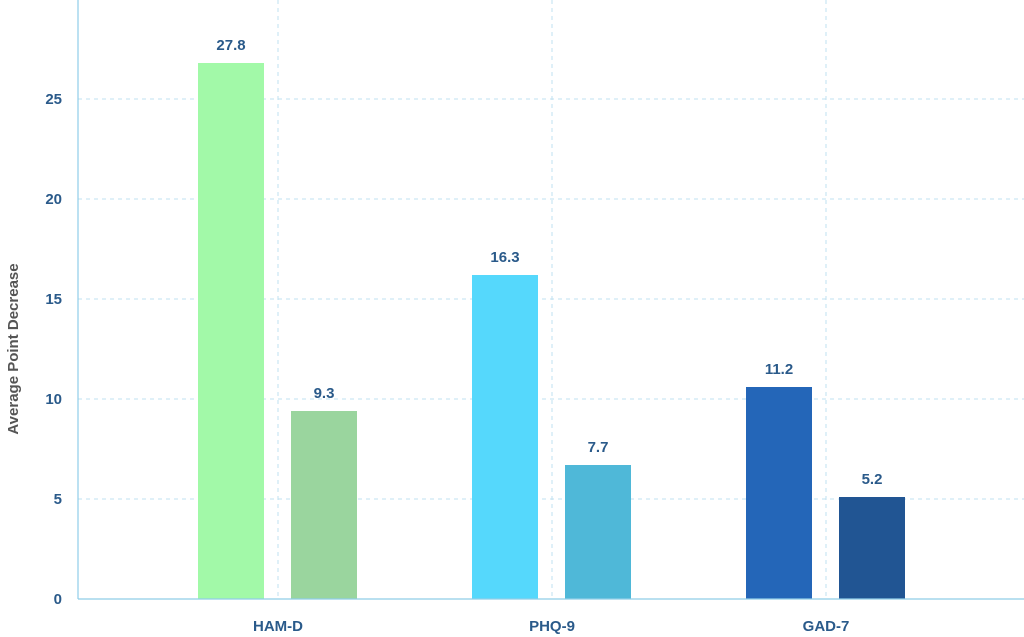  What do you see at coordinates (53, 299) in the screenshot?
I see `y-tick-label: 15` at bounding box center [53, 299].